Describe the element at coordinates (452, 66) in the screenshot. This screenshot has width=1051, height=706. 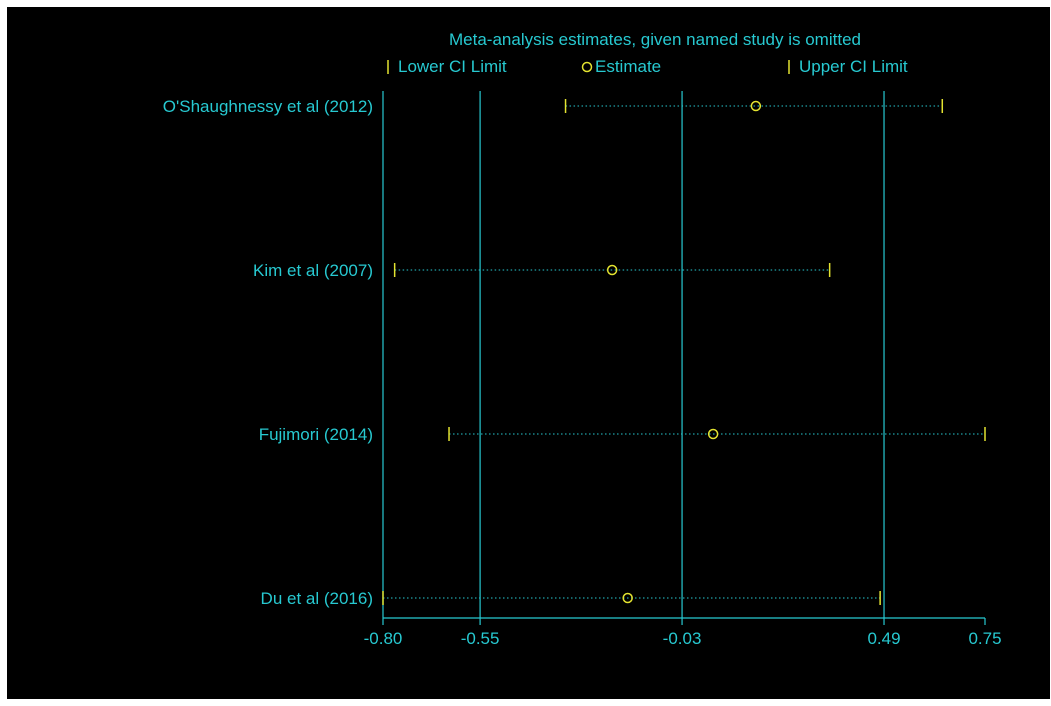
I see `legend-lower-label: Lower CI Limit` at that location.